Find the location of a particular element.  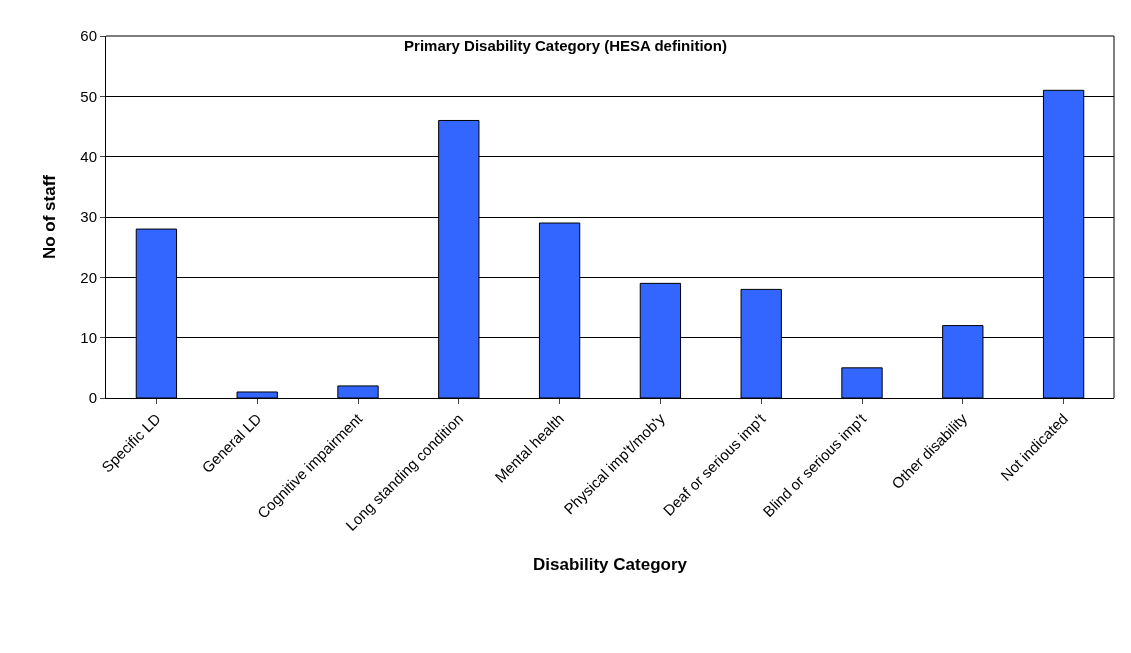

x-axis-title: Disability Category is located at coordinates (610, 565).